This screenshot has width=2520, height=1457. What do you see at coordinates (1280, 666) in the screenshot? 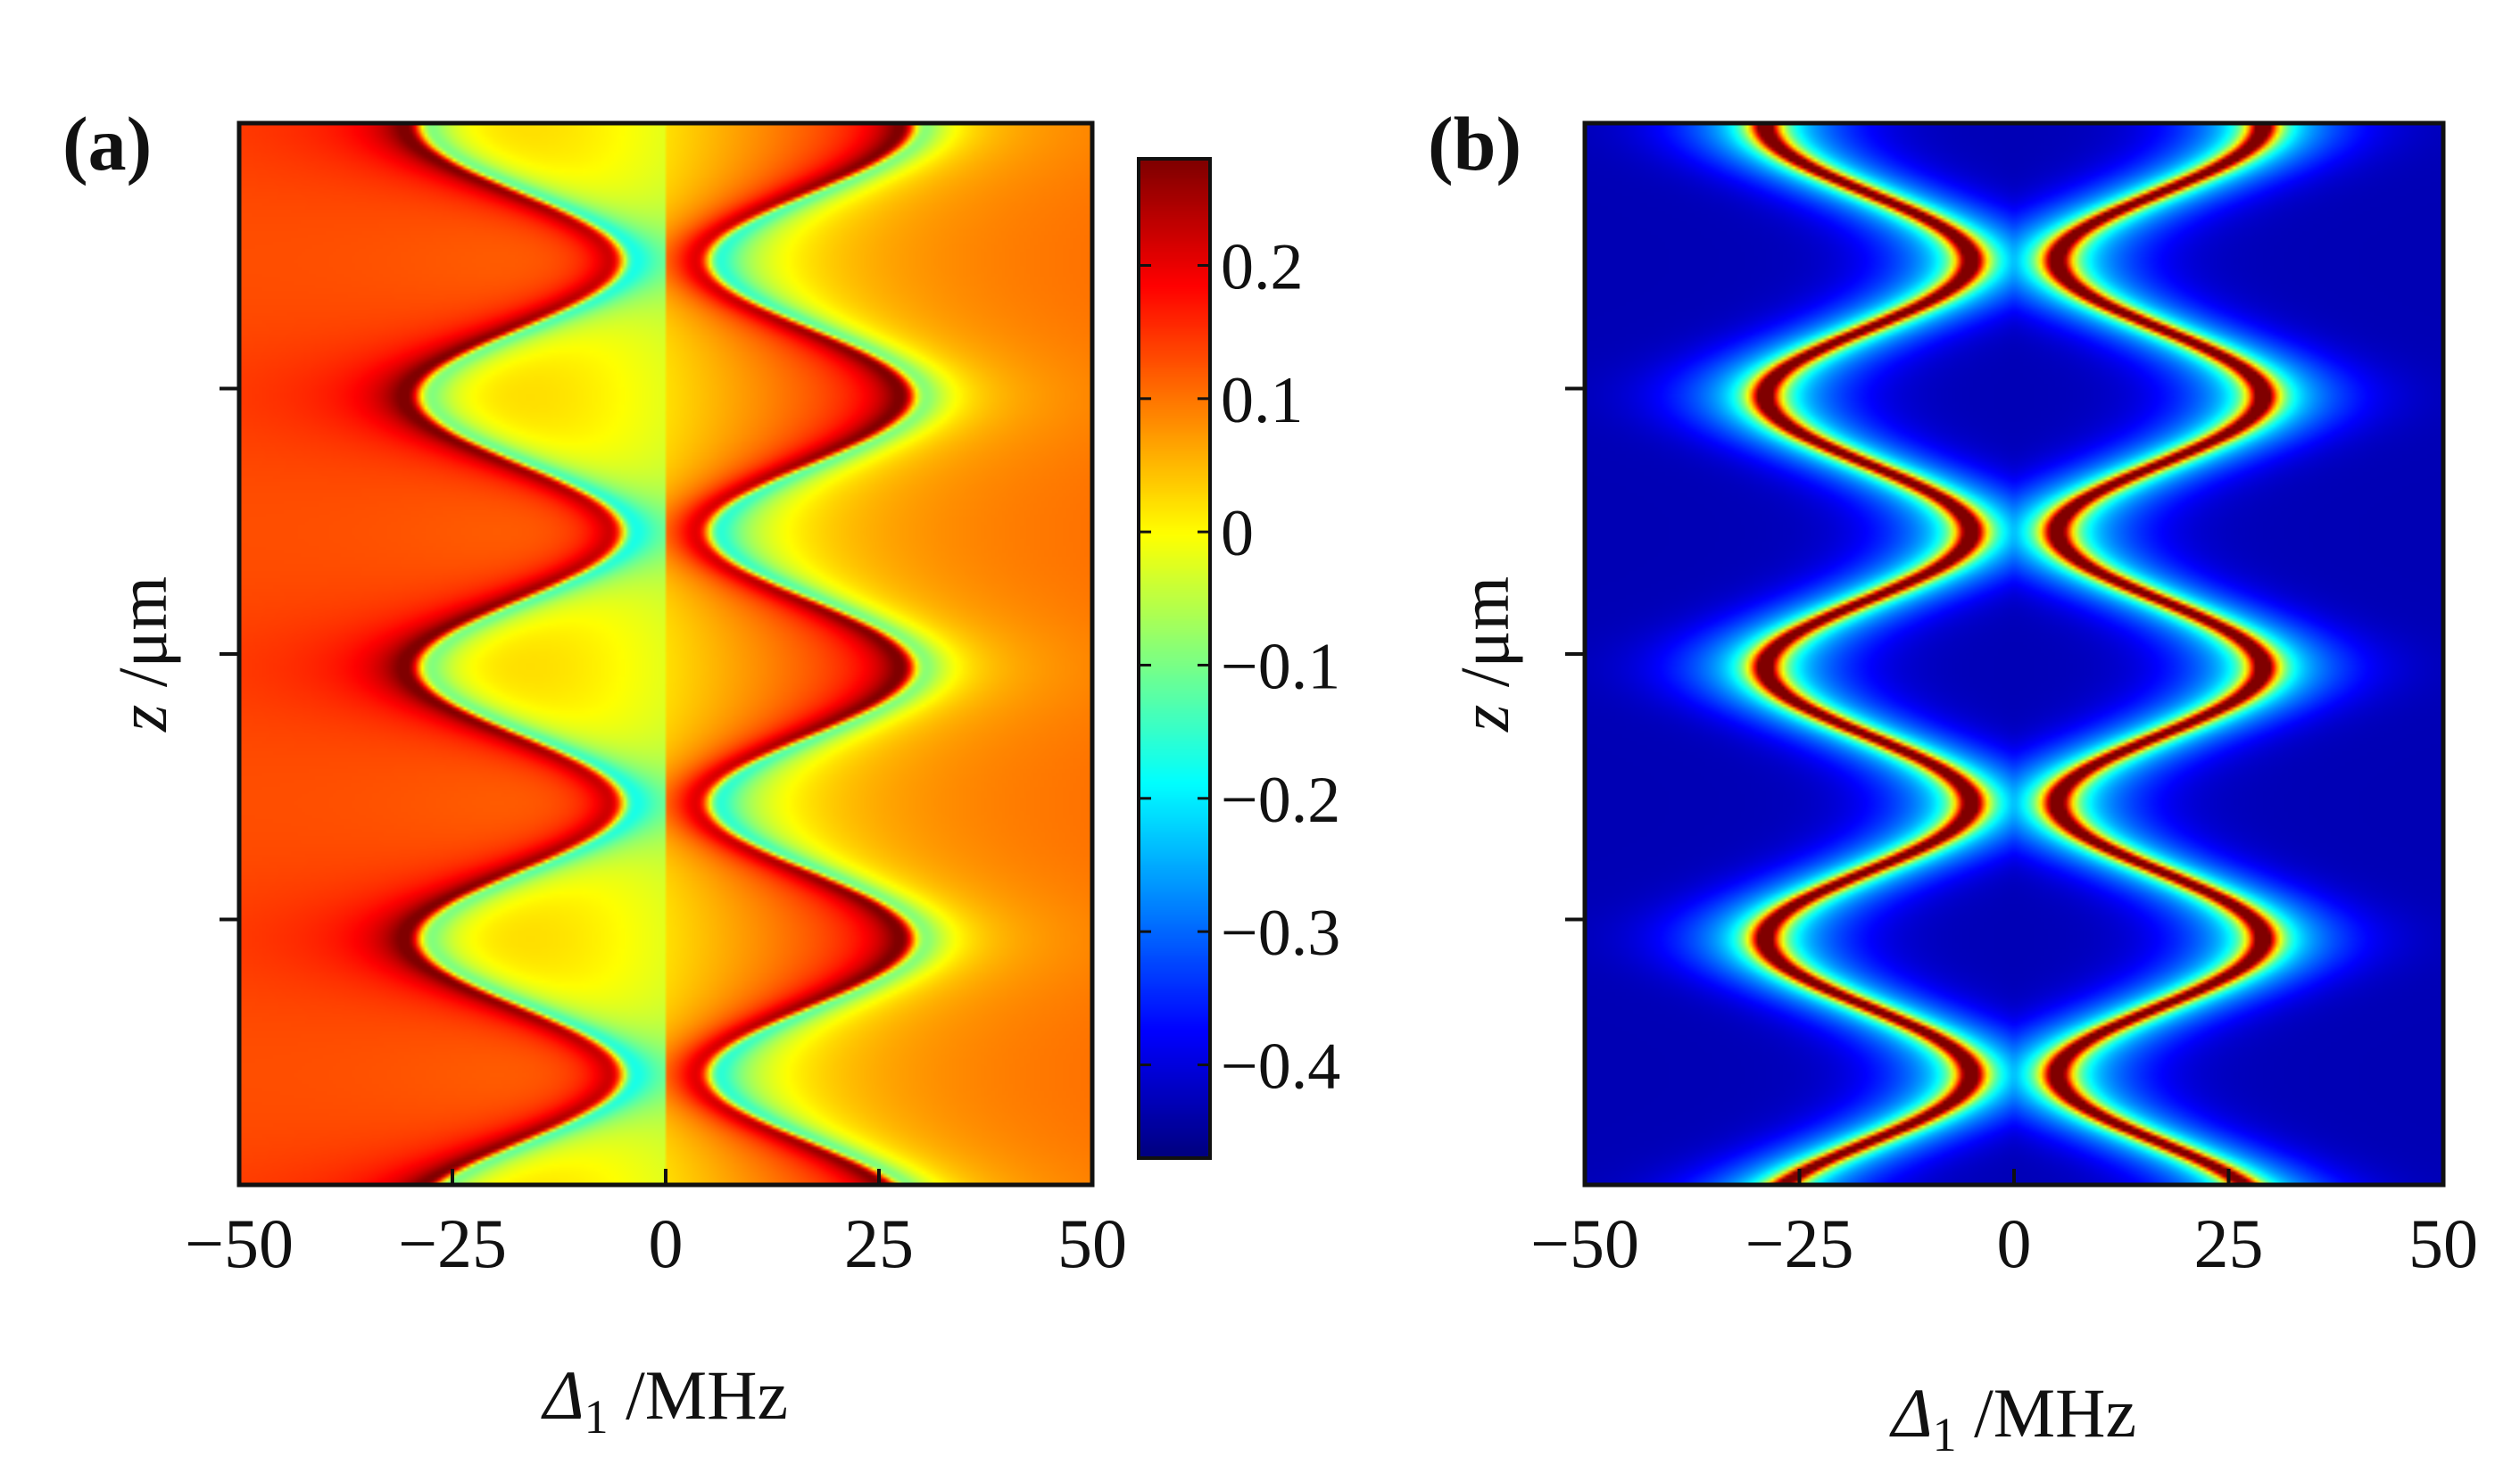
I see `colorbar-tick-label: −0.1` at bounding box center [1280, 666].